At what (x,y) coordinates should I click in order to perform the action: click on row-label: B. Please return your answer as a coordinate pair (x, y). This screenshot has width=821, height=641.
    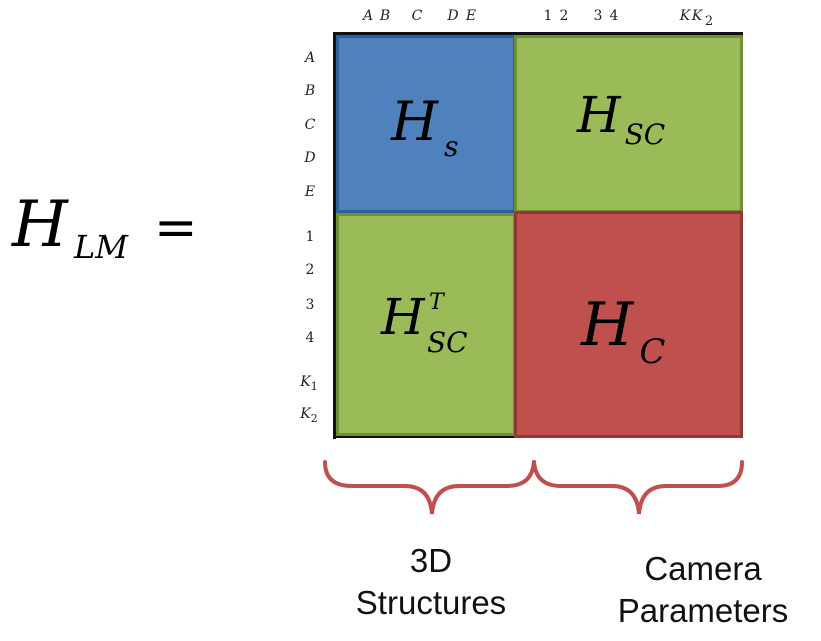
    Looking at the image, I should click on (310, 91).